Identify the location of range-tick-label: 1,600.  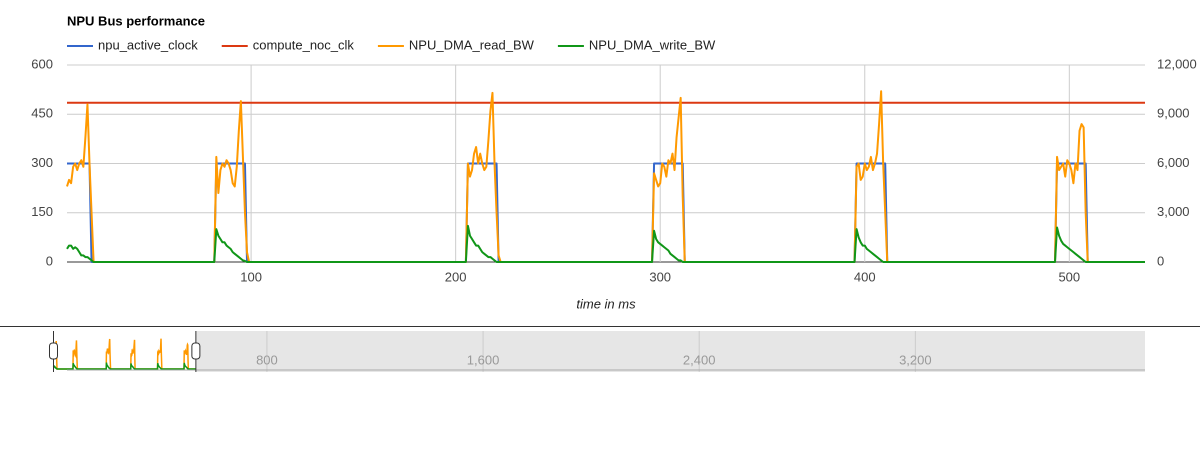
(483, 359).